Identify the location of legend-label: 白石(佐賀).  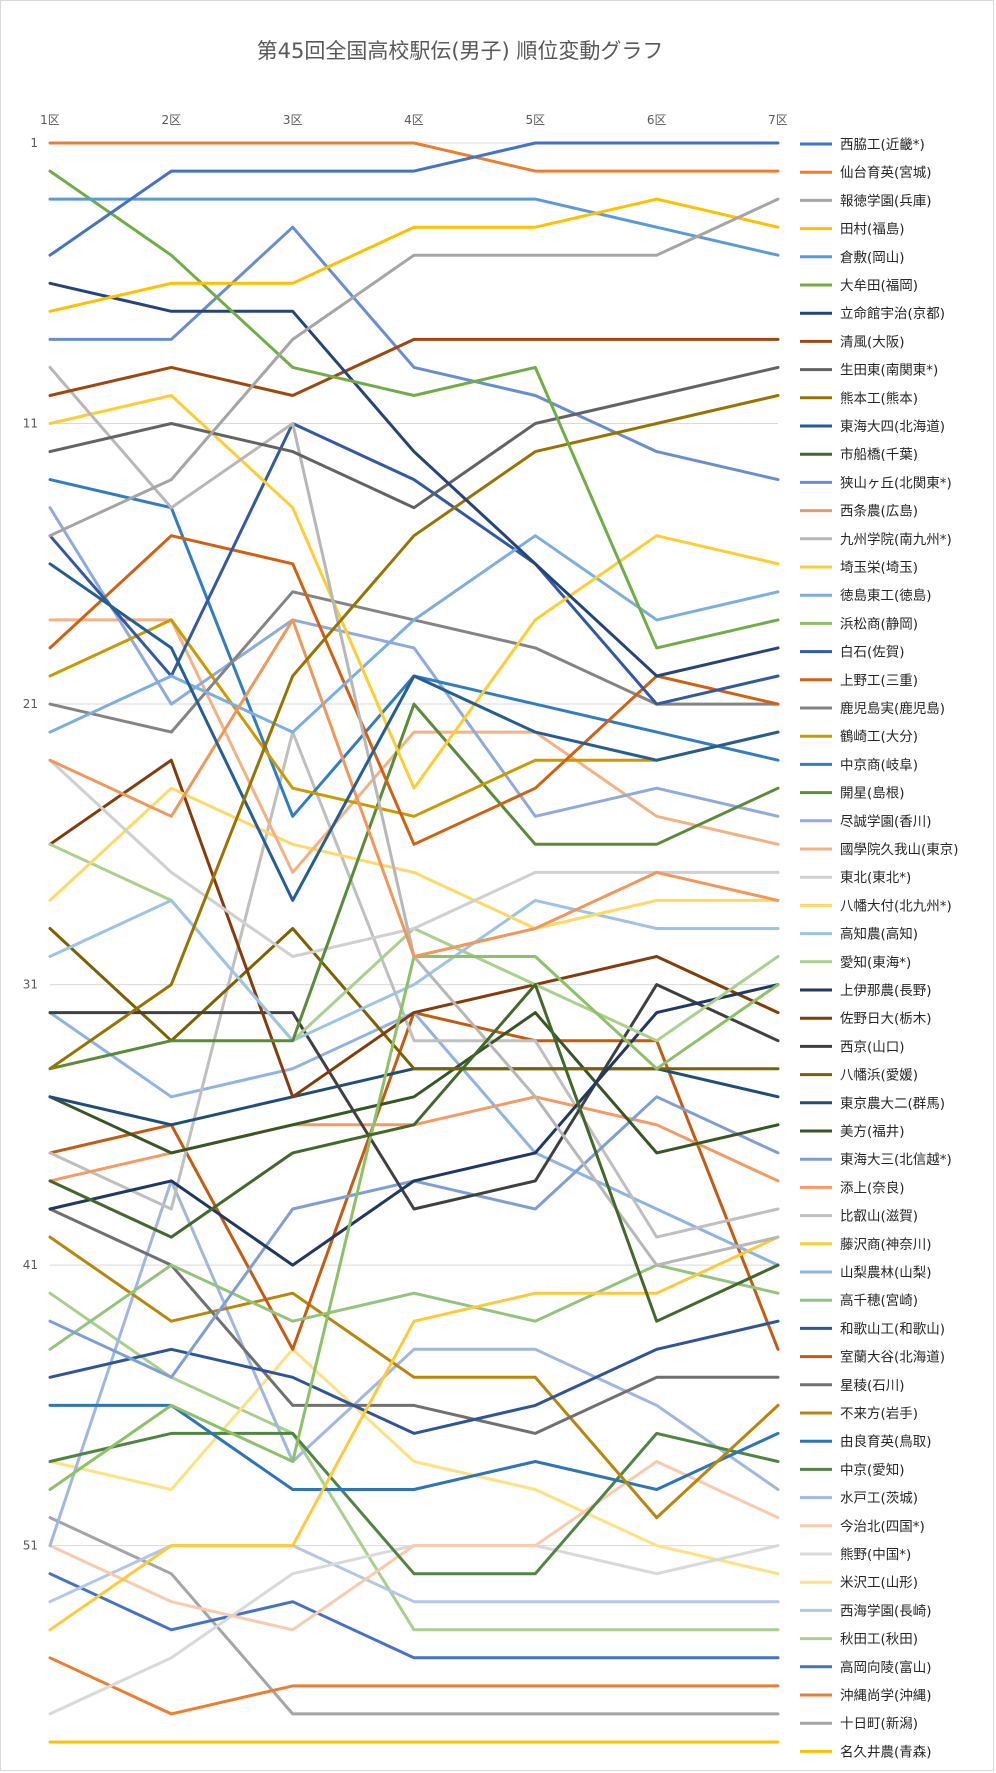
(872, 653).